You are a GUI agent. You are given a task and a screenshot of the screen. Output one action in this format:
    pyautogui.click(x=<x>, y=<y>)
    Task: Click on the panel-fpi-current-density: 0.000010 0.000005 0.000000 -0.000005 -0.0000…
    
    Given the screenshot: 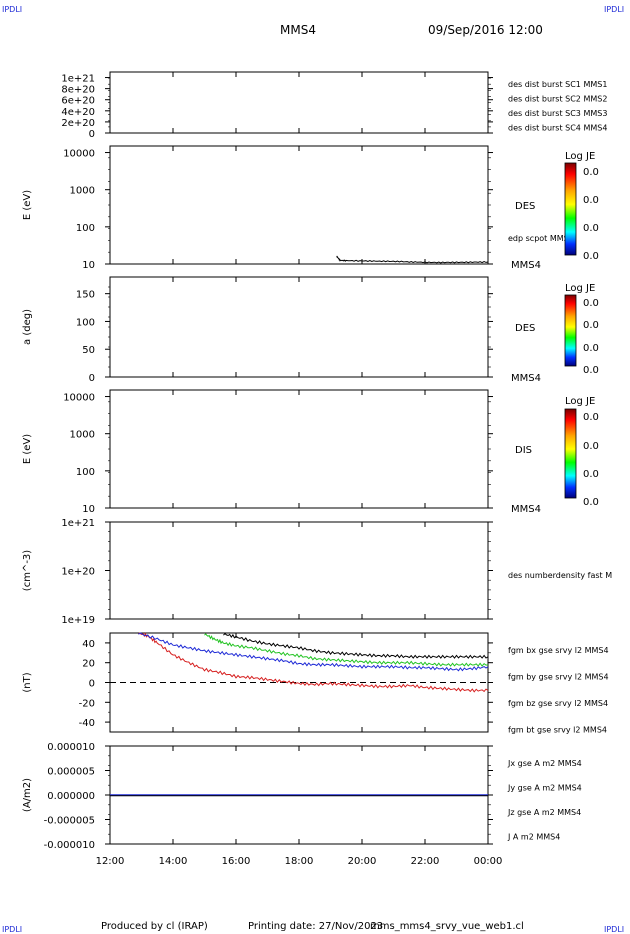 What is the action you would take?
    pyautogui.click(x=302, y=796)
    